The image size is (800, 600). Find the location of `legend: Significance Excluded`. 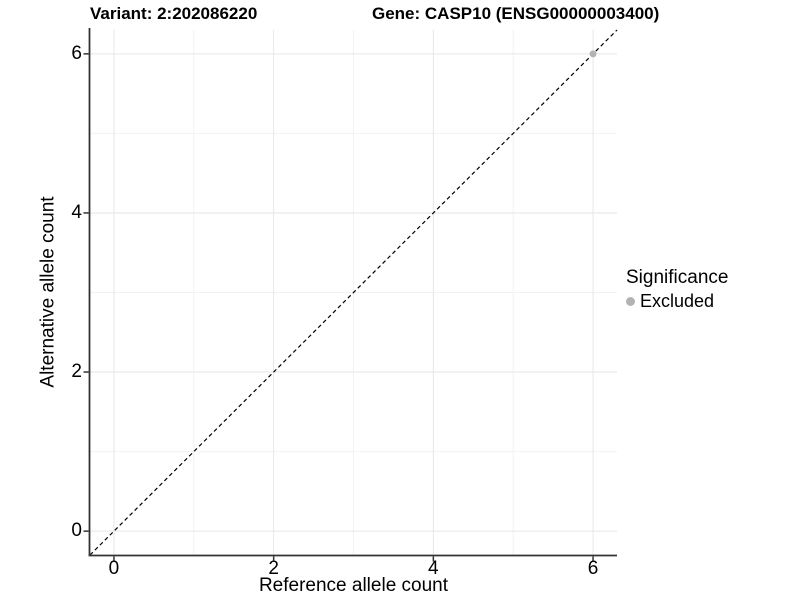

legend: Significance Excluded is located at coordinates (677, 289).